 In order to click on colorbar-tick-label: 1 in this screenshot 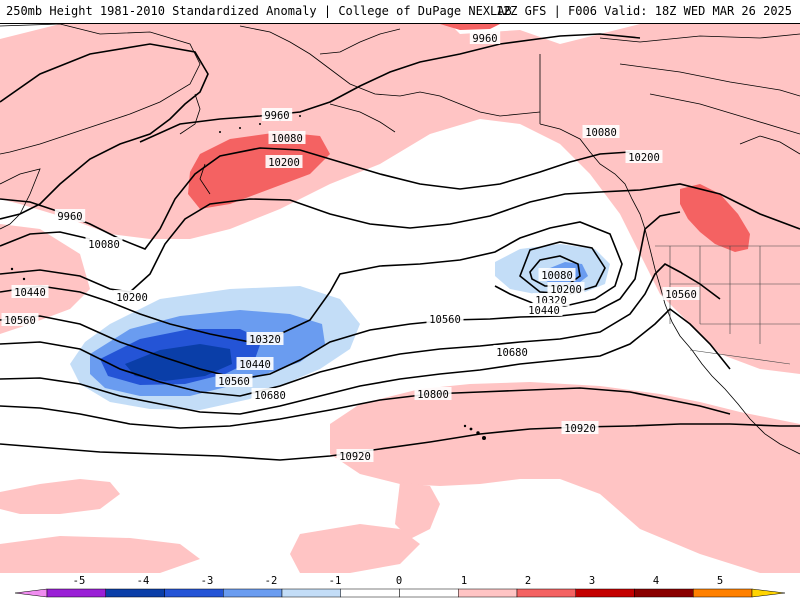, I will do `click(464, 581)`.